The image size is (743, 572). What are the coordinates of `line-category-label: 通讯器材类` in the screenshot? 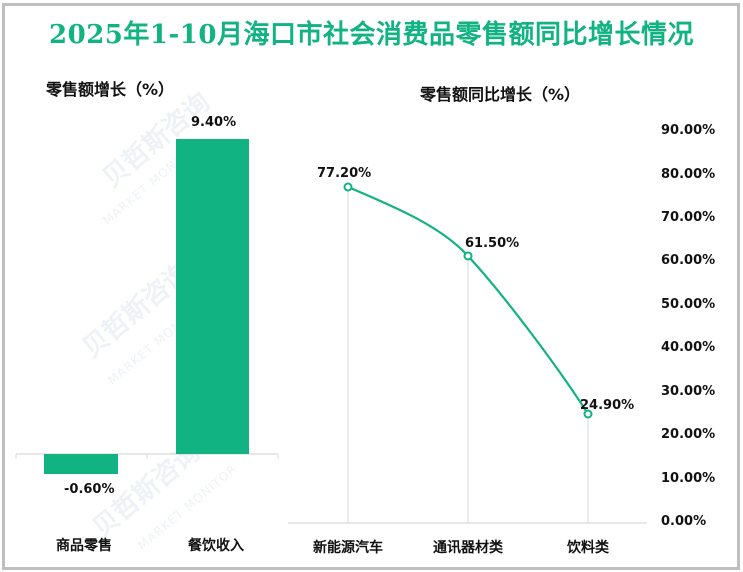 It's located at (468, 548).